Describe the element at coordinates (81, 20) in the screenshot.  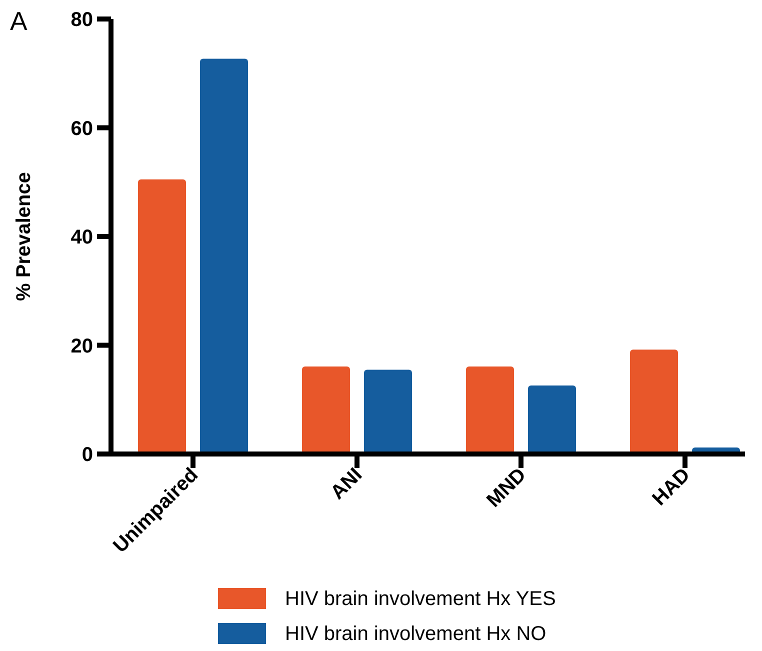
I see `y-tick-label: 80` at that location.